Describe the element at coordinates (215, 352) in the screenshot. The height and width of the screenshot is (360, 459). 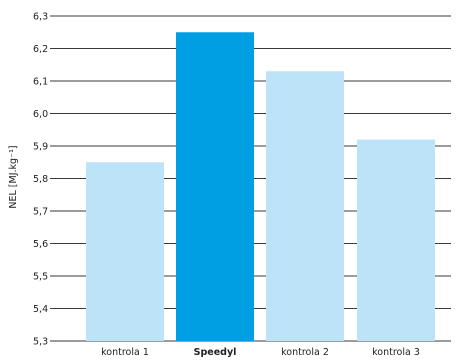
I see `x-tick-label: Speedyl` at that location.